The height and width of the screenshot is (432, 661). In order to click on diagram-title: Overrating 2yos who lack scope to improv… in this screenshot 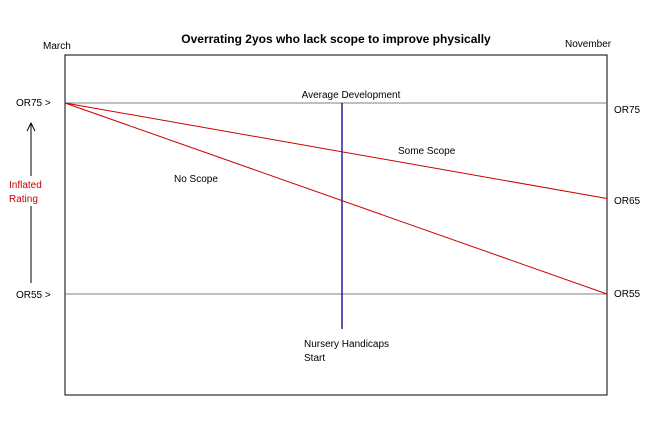, I will do `click(336, 39)`.